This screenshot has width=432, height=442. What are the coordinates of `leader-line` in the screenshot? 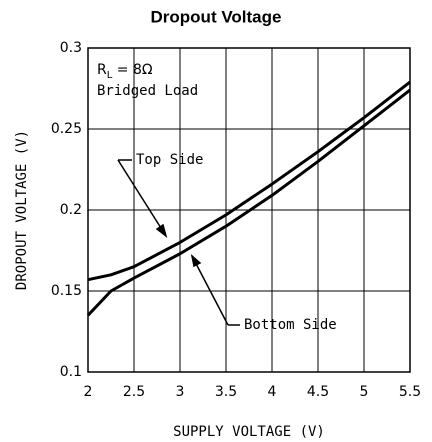 It's located at (142, 198).